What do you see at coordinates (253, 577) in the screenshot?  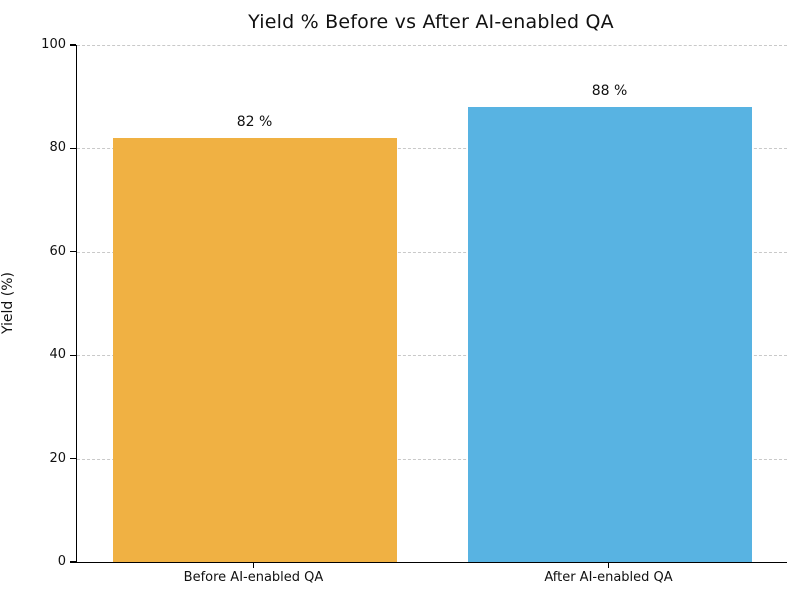 I see `x-tick-label-before-ai-enabled-qa: Before AI-enabled QA` at bounding box center [253, 577].